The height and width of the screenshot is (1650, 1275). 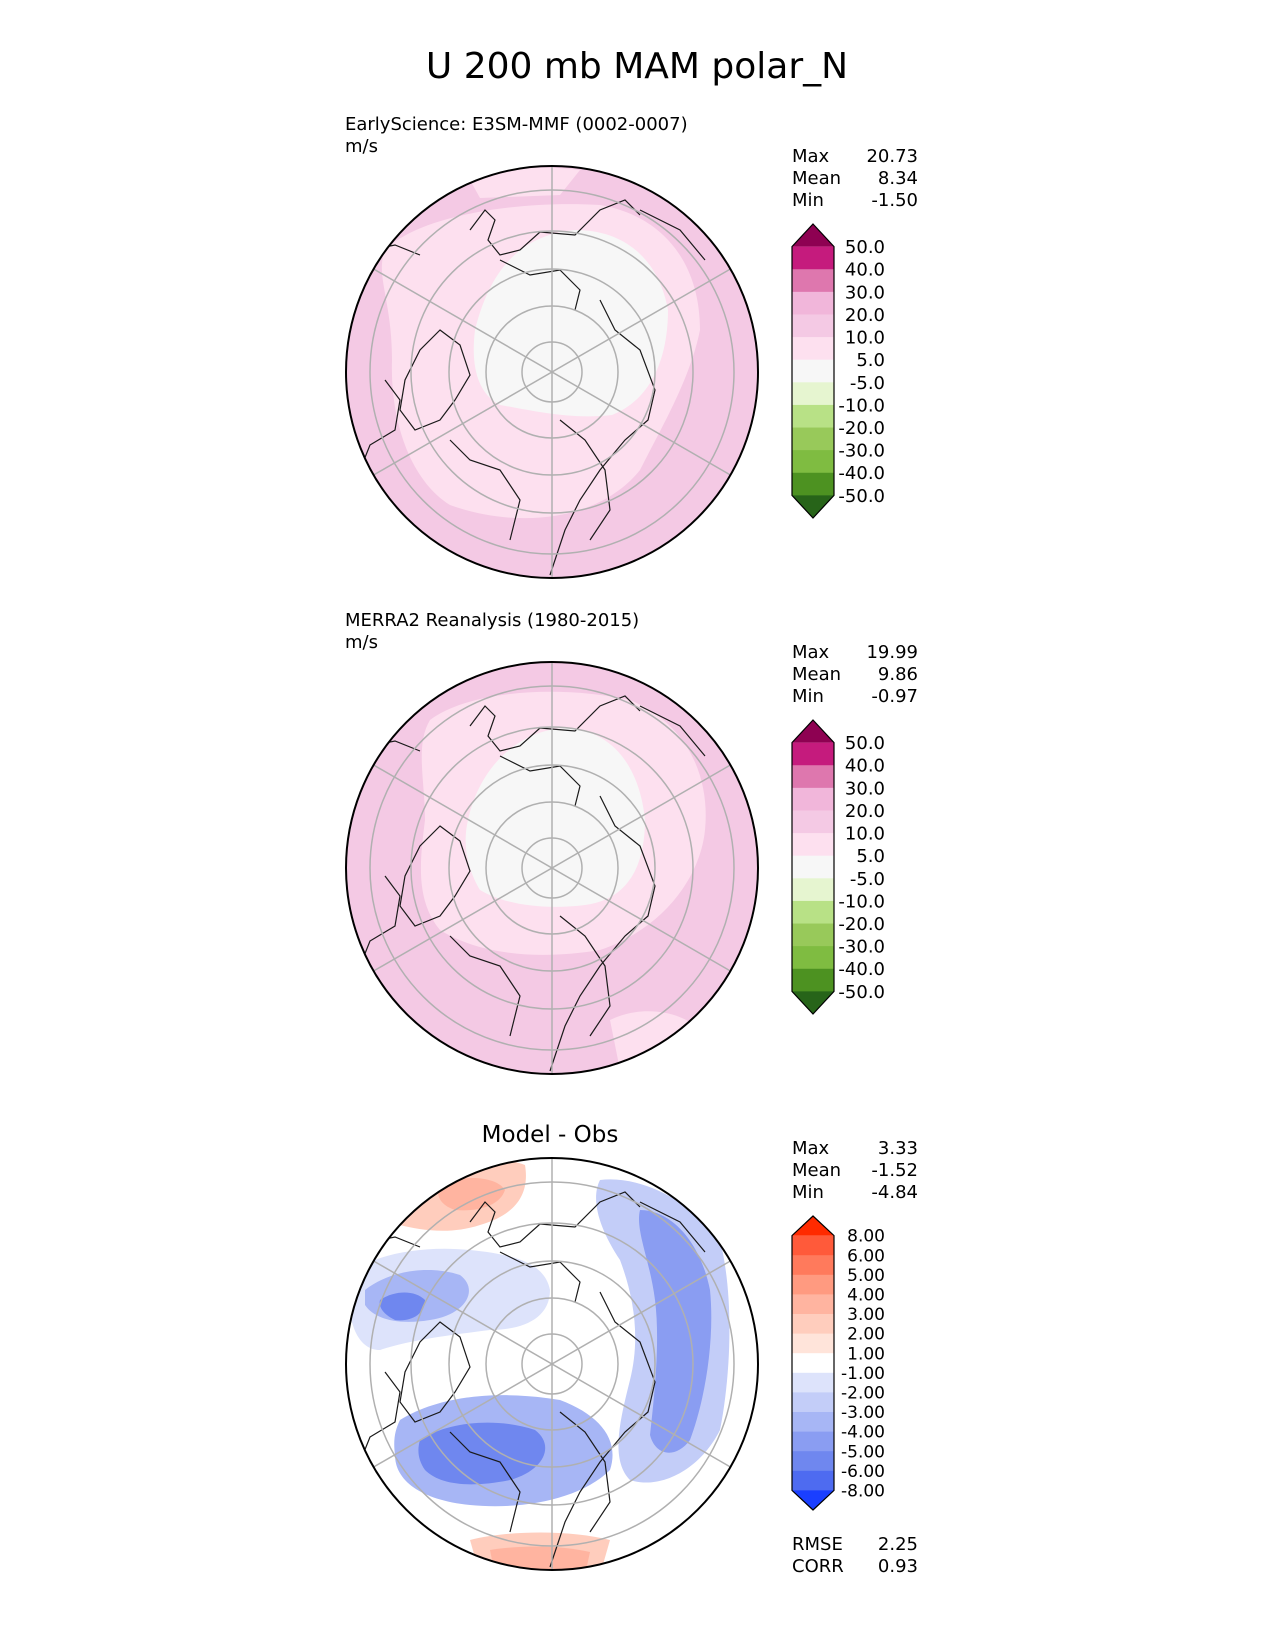 What do you see at coordinates (861, 969) in the screenshot?
I see `panel-obs-colorbar-tick-label: -40.0` at bounding box center [861, 969].